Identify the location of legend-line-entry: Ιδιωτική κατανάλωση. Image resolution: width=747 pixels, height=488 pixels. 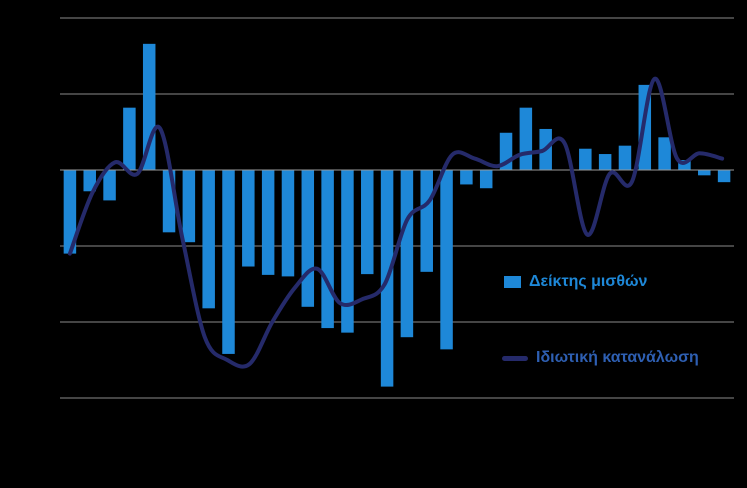
(600, 358).